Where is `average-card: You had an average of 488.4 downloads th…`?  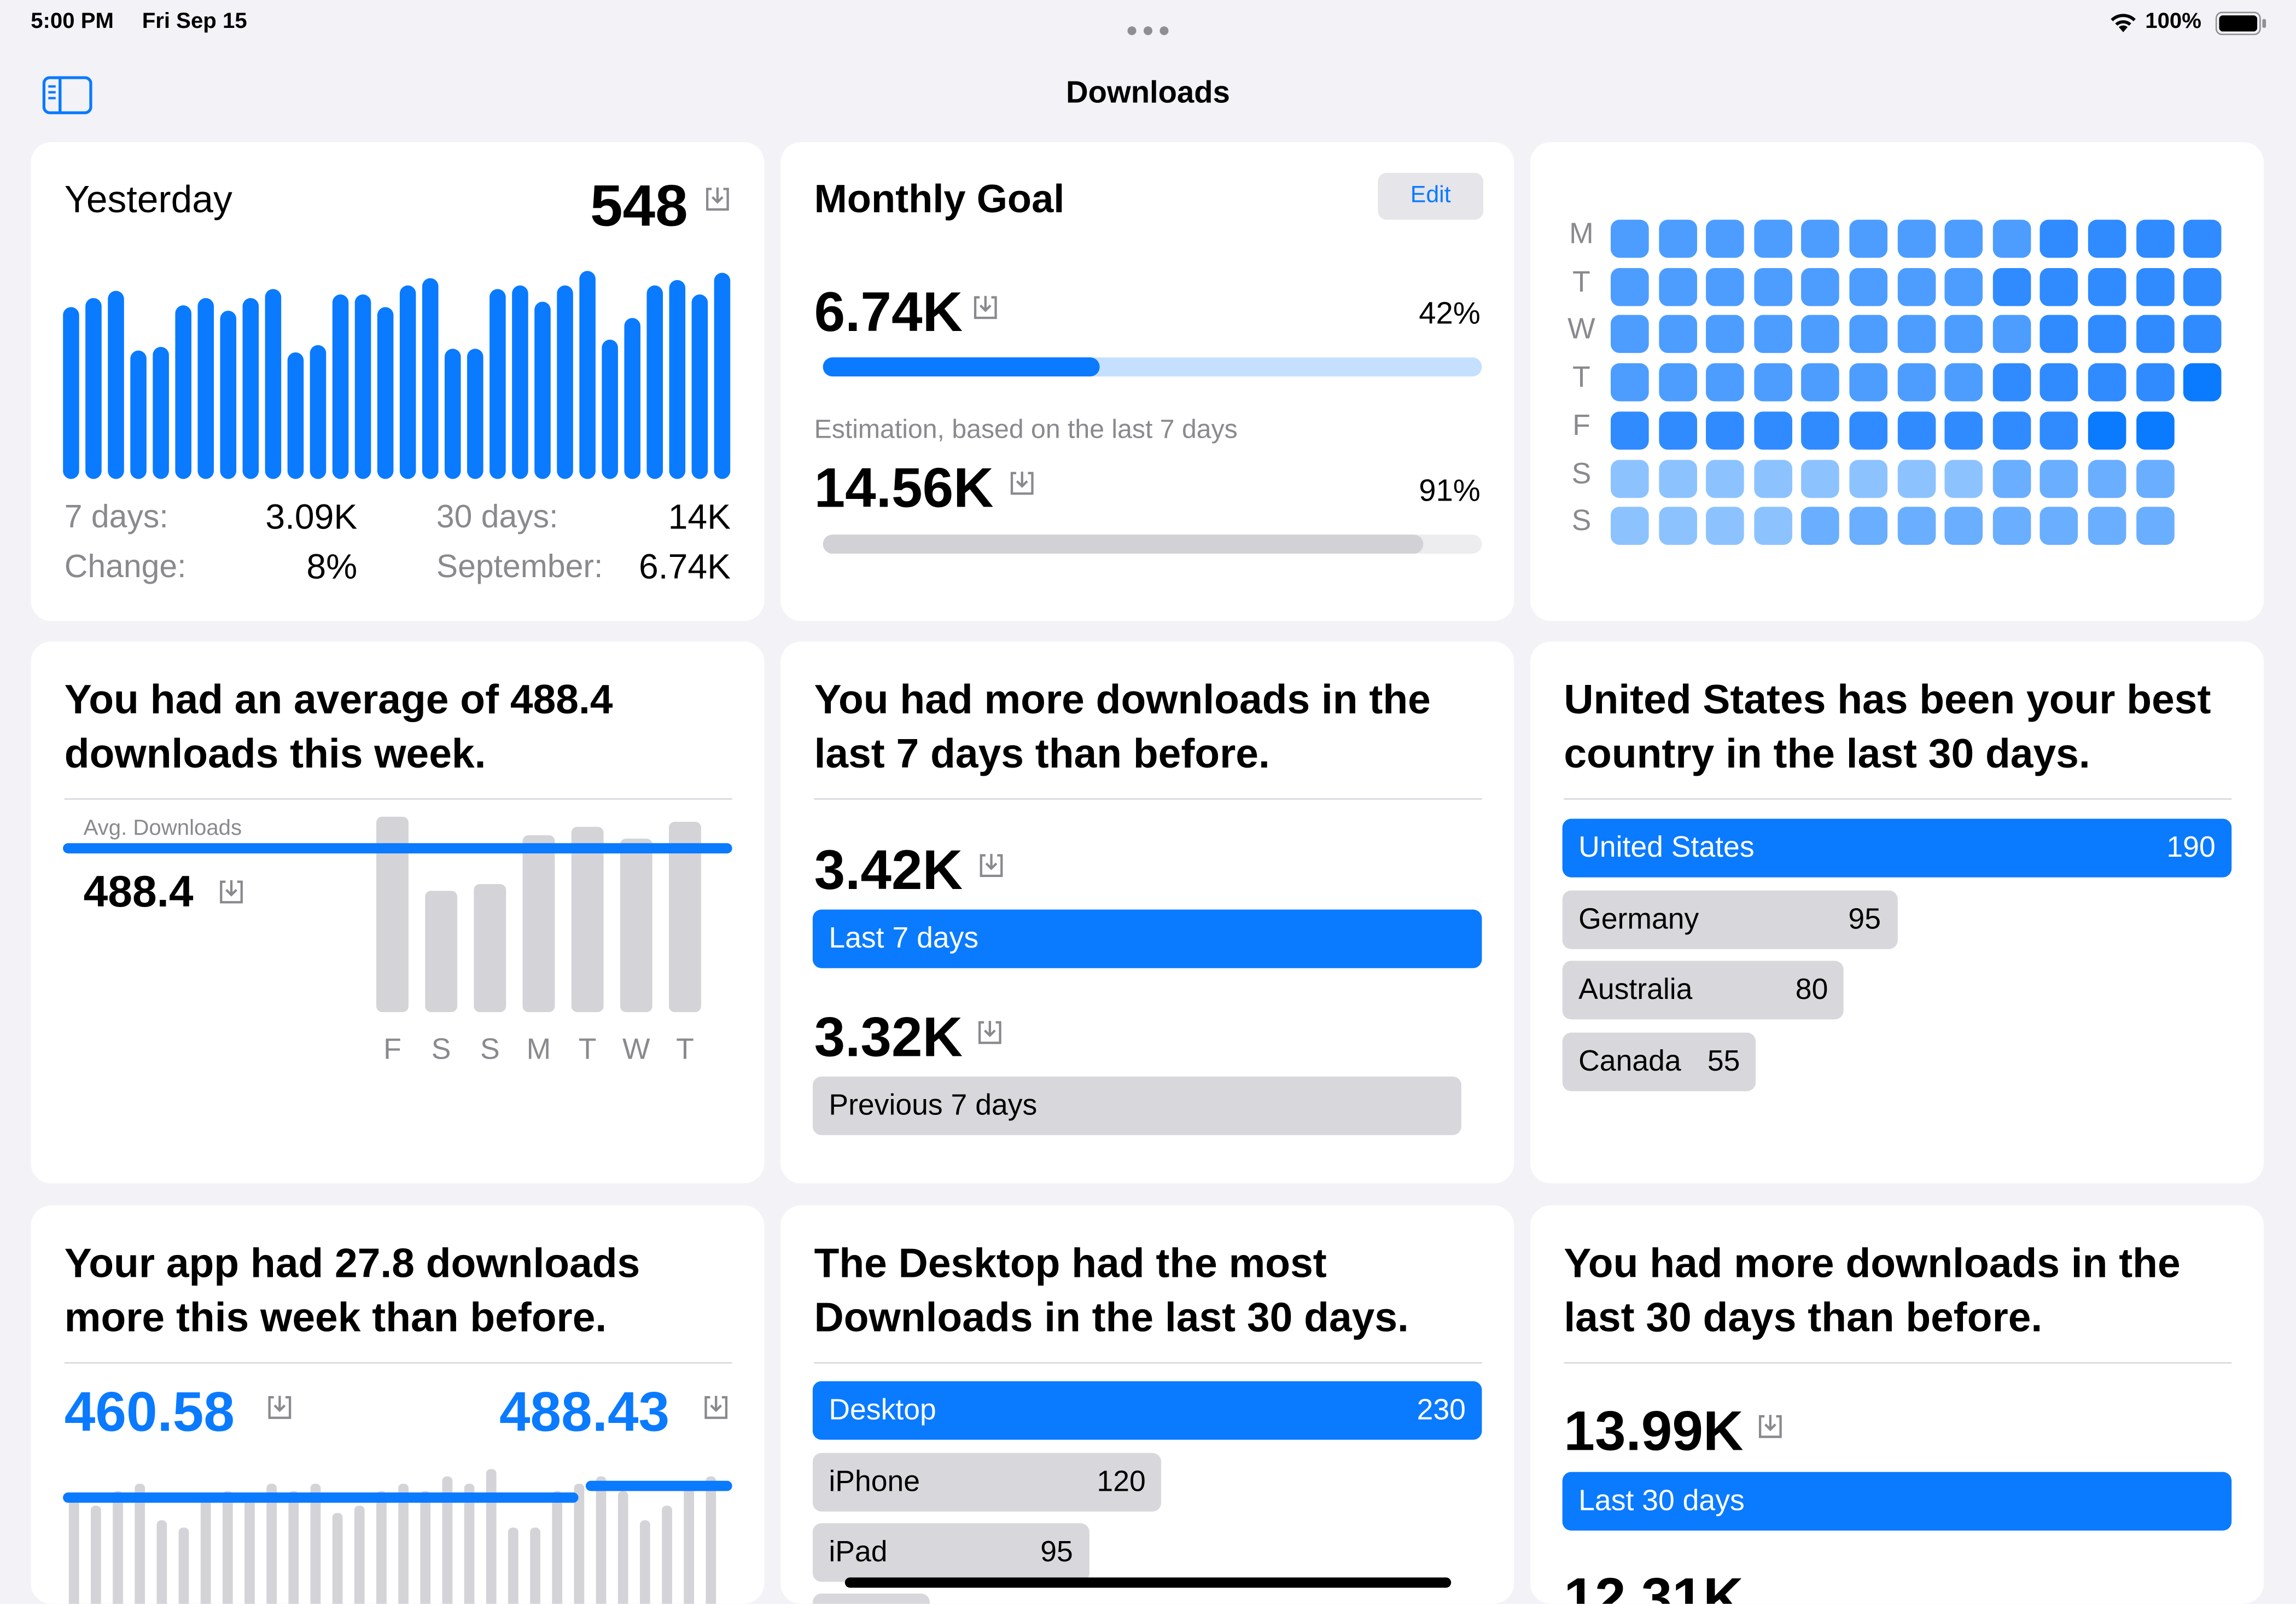
average-card: You had an average of 488.4 downloads th… is located at coordinates (398, 912).